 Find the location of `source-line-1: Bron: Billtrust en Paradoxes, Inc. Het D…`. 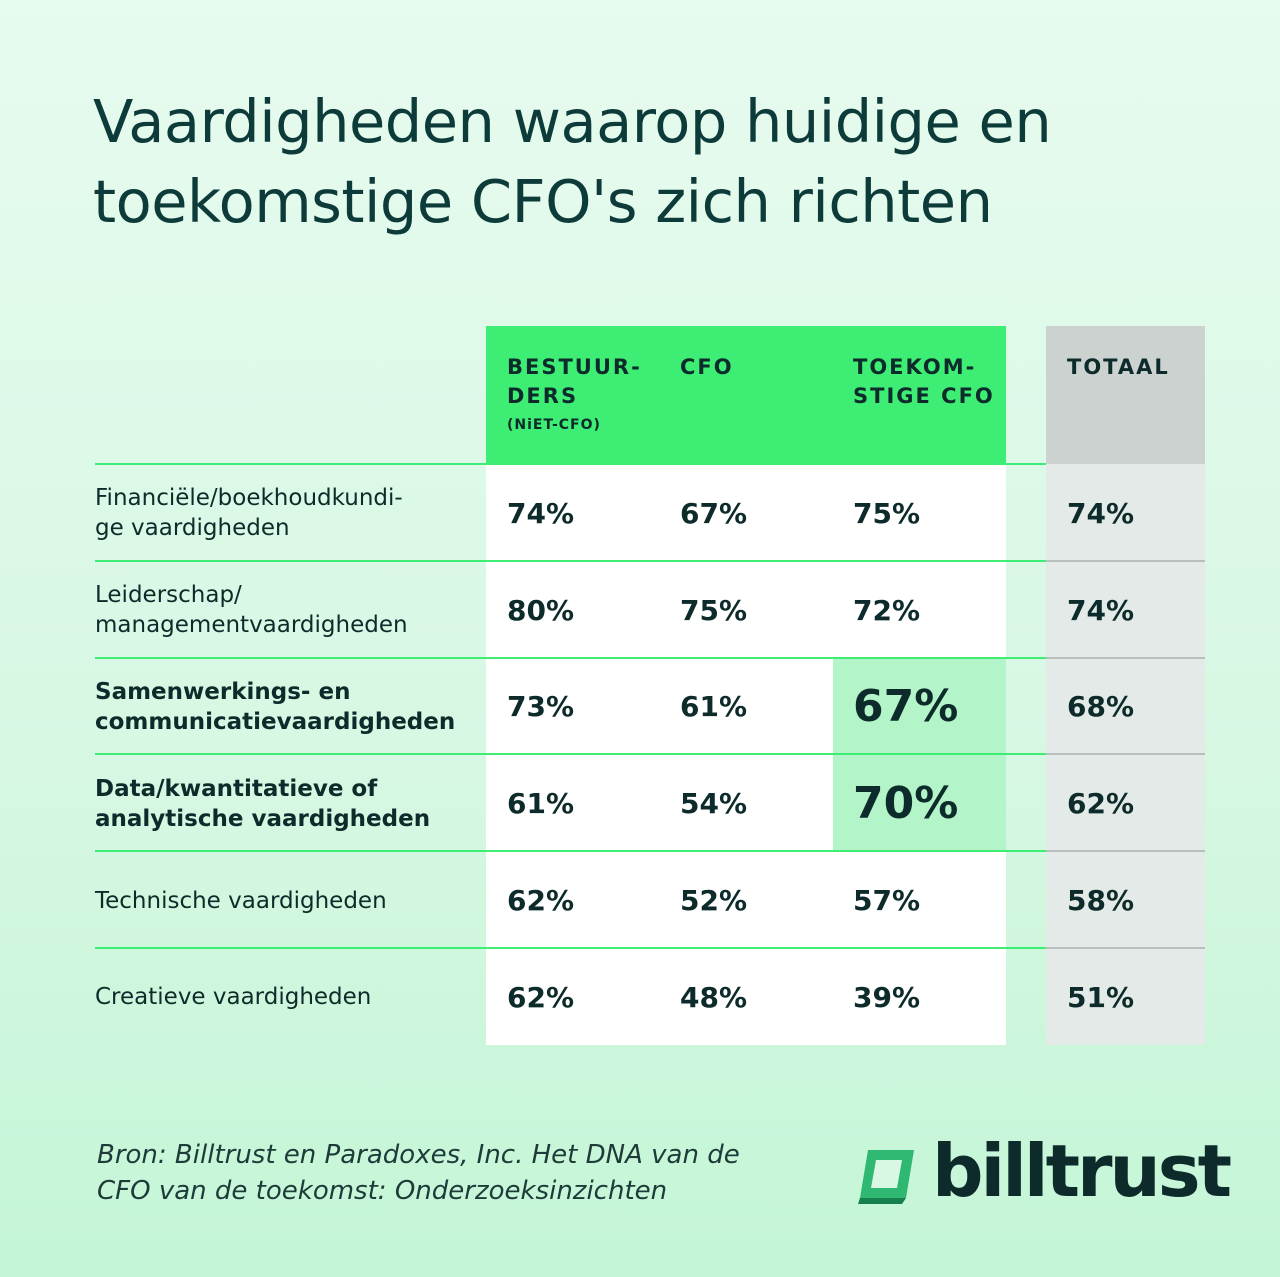

source-line-1: Bron: Billtrust en Paradoxes, Inc. Het D… is located at coordinates (418, 1155).